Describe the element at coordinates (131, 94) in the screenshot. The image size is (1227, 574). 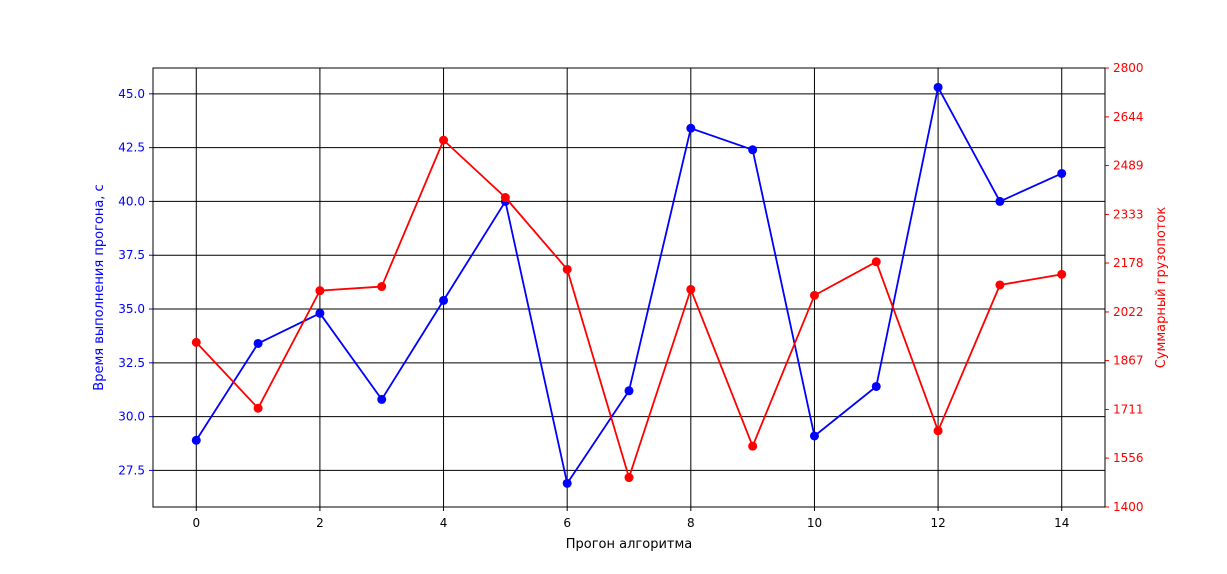
I see `y-left-tick-label-7: 45.0` at that location.